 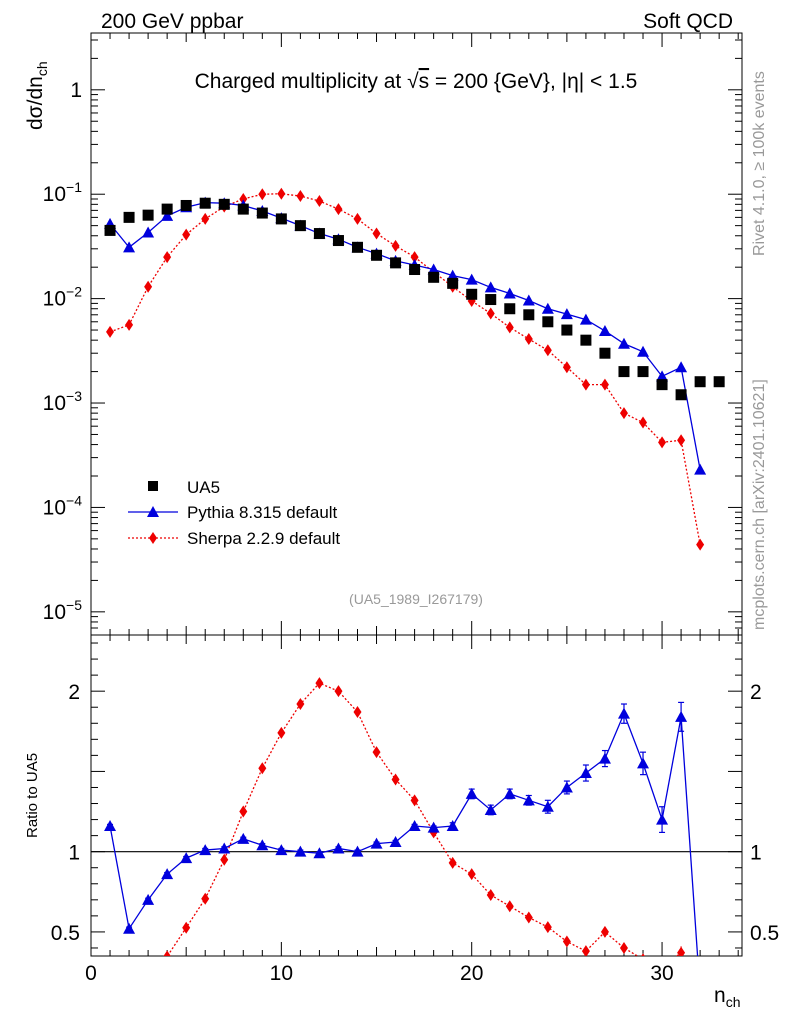 What do you see at coordinates (764, 933) in the screenshot?
I see `y-tick-label-right: 0.5` at bounding box center [764, 933].